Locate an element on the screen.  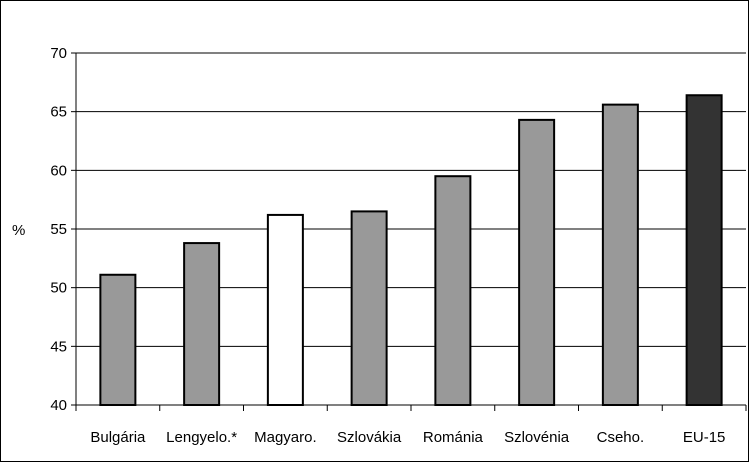
y-tick-label: 70 is located at coordinates (58, 53).